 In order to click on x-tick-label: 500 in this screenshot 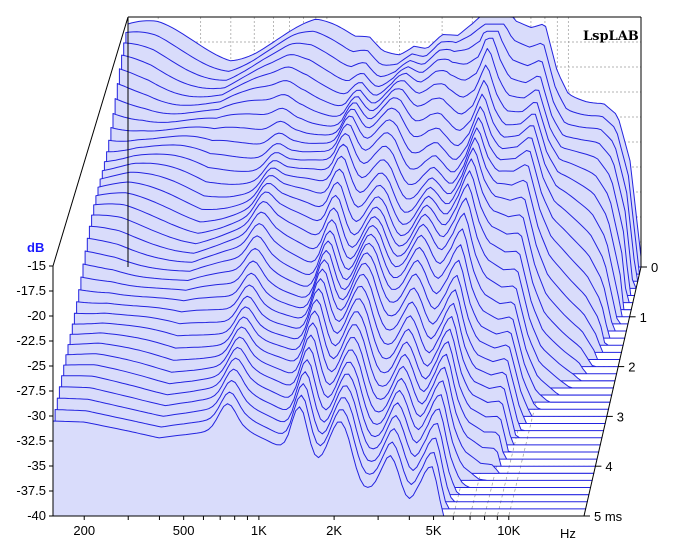, I will do `click(184, 530)`.